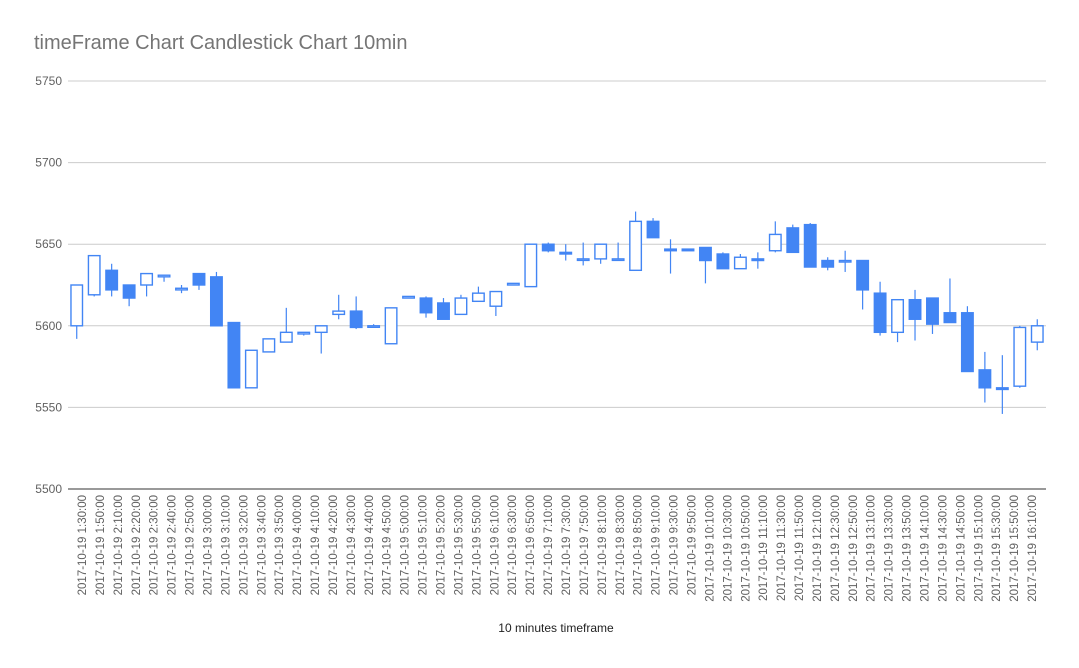  What do you see at coordinates (244, 545) in the screenshot?
I see `x-tick-label: 2017-10-19 3:20:00` at bounding box center [244, 545].